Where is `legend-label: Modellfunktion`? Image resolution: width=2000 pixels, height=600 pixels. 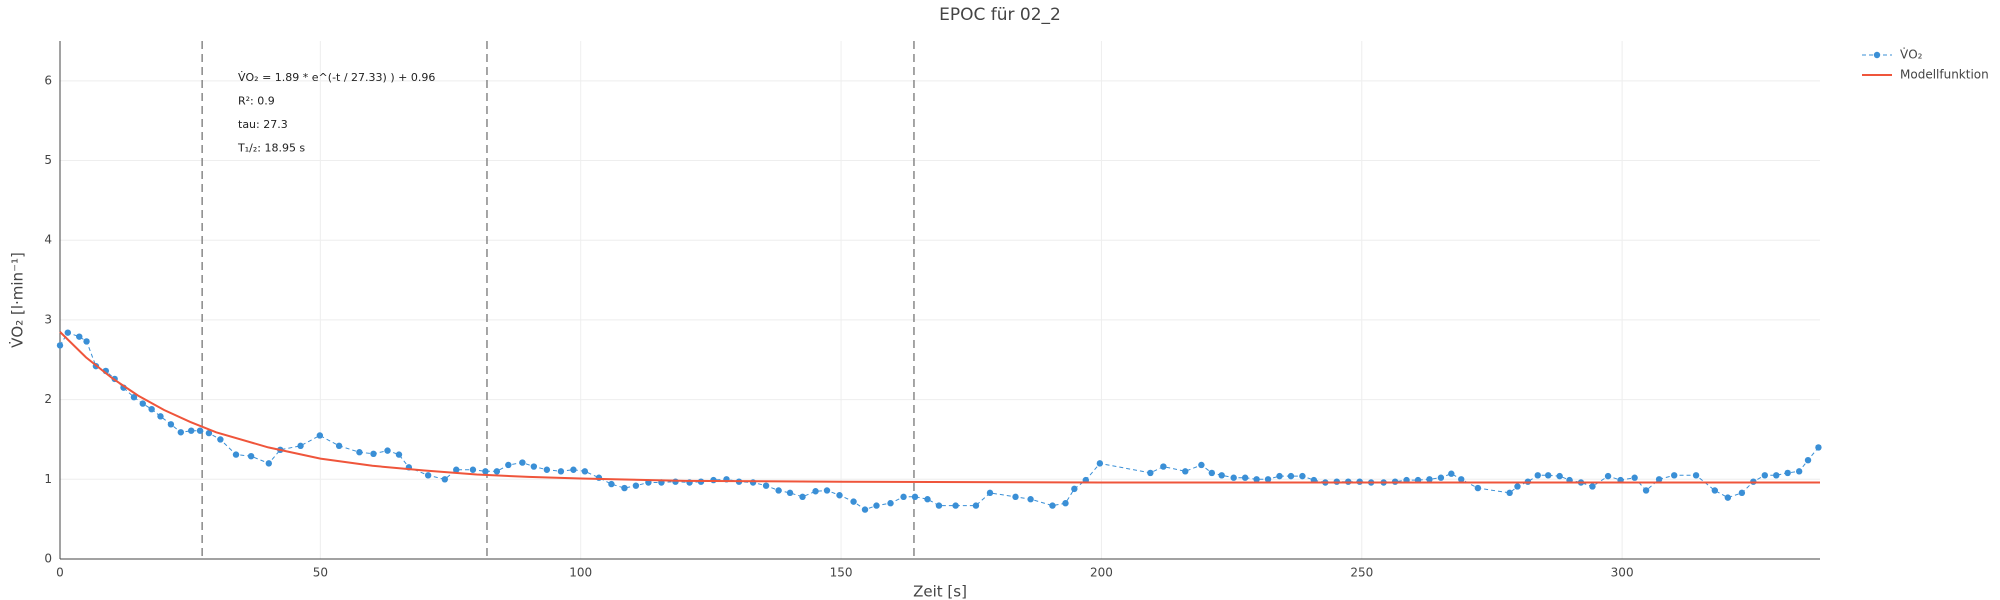
legend-label: Modellfunktion is located at coordinates (1944, 75).